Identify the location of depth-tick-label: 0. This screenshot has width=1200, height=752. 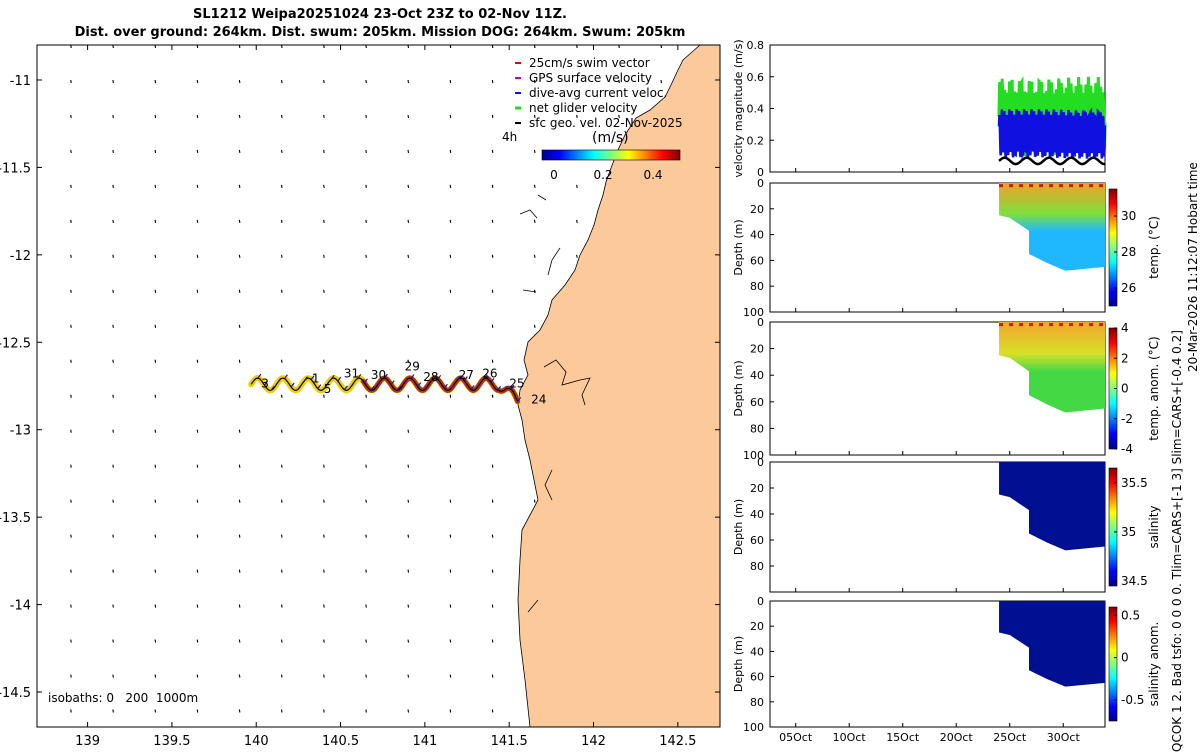
(760, 183).